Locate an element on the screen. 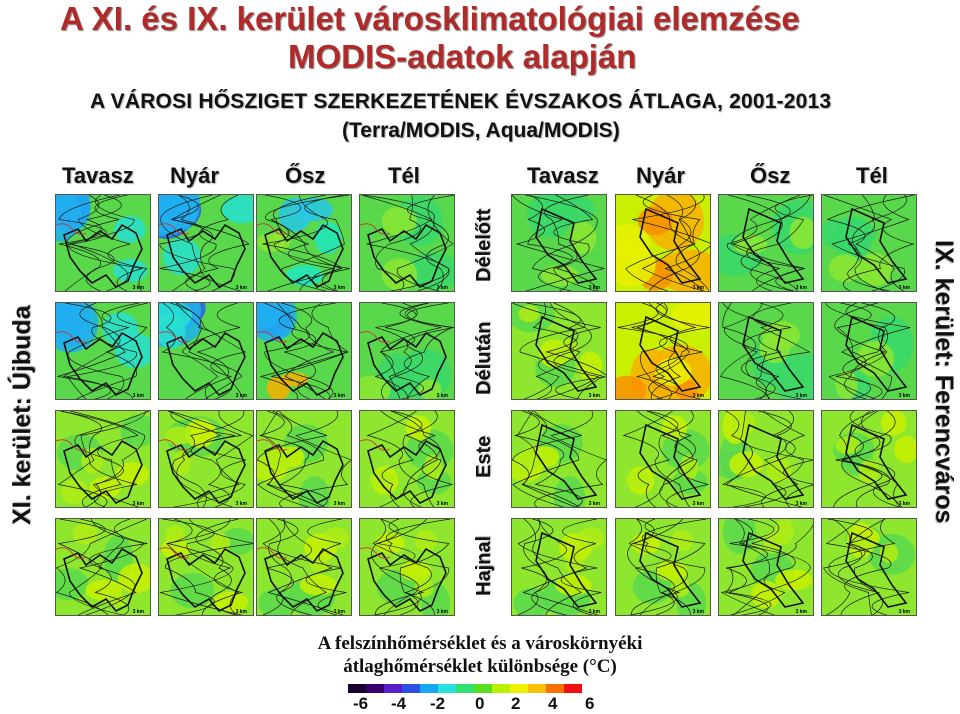  map-panel-left-Este-Tavasz: 3 km is located at coordinates (103, 459).